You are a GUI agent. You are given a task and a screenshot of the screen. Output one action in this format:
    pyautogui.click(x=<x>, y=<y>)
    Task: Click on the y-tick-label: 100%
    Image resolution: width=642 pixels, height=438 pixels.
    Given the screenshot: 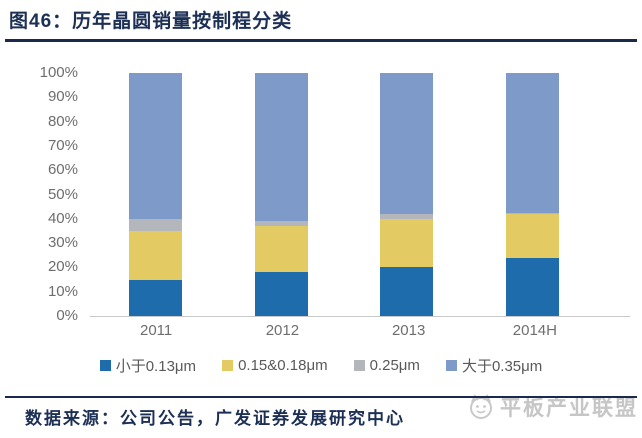 What is the action you would take?
    pyautogui.click(x=58, y=72)
    